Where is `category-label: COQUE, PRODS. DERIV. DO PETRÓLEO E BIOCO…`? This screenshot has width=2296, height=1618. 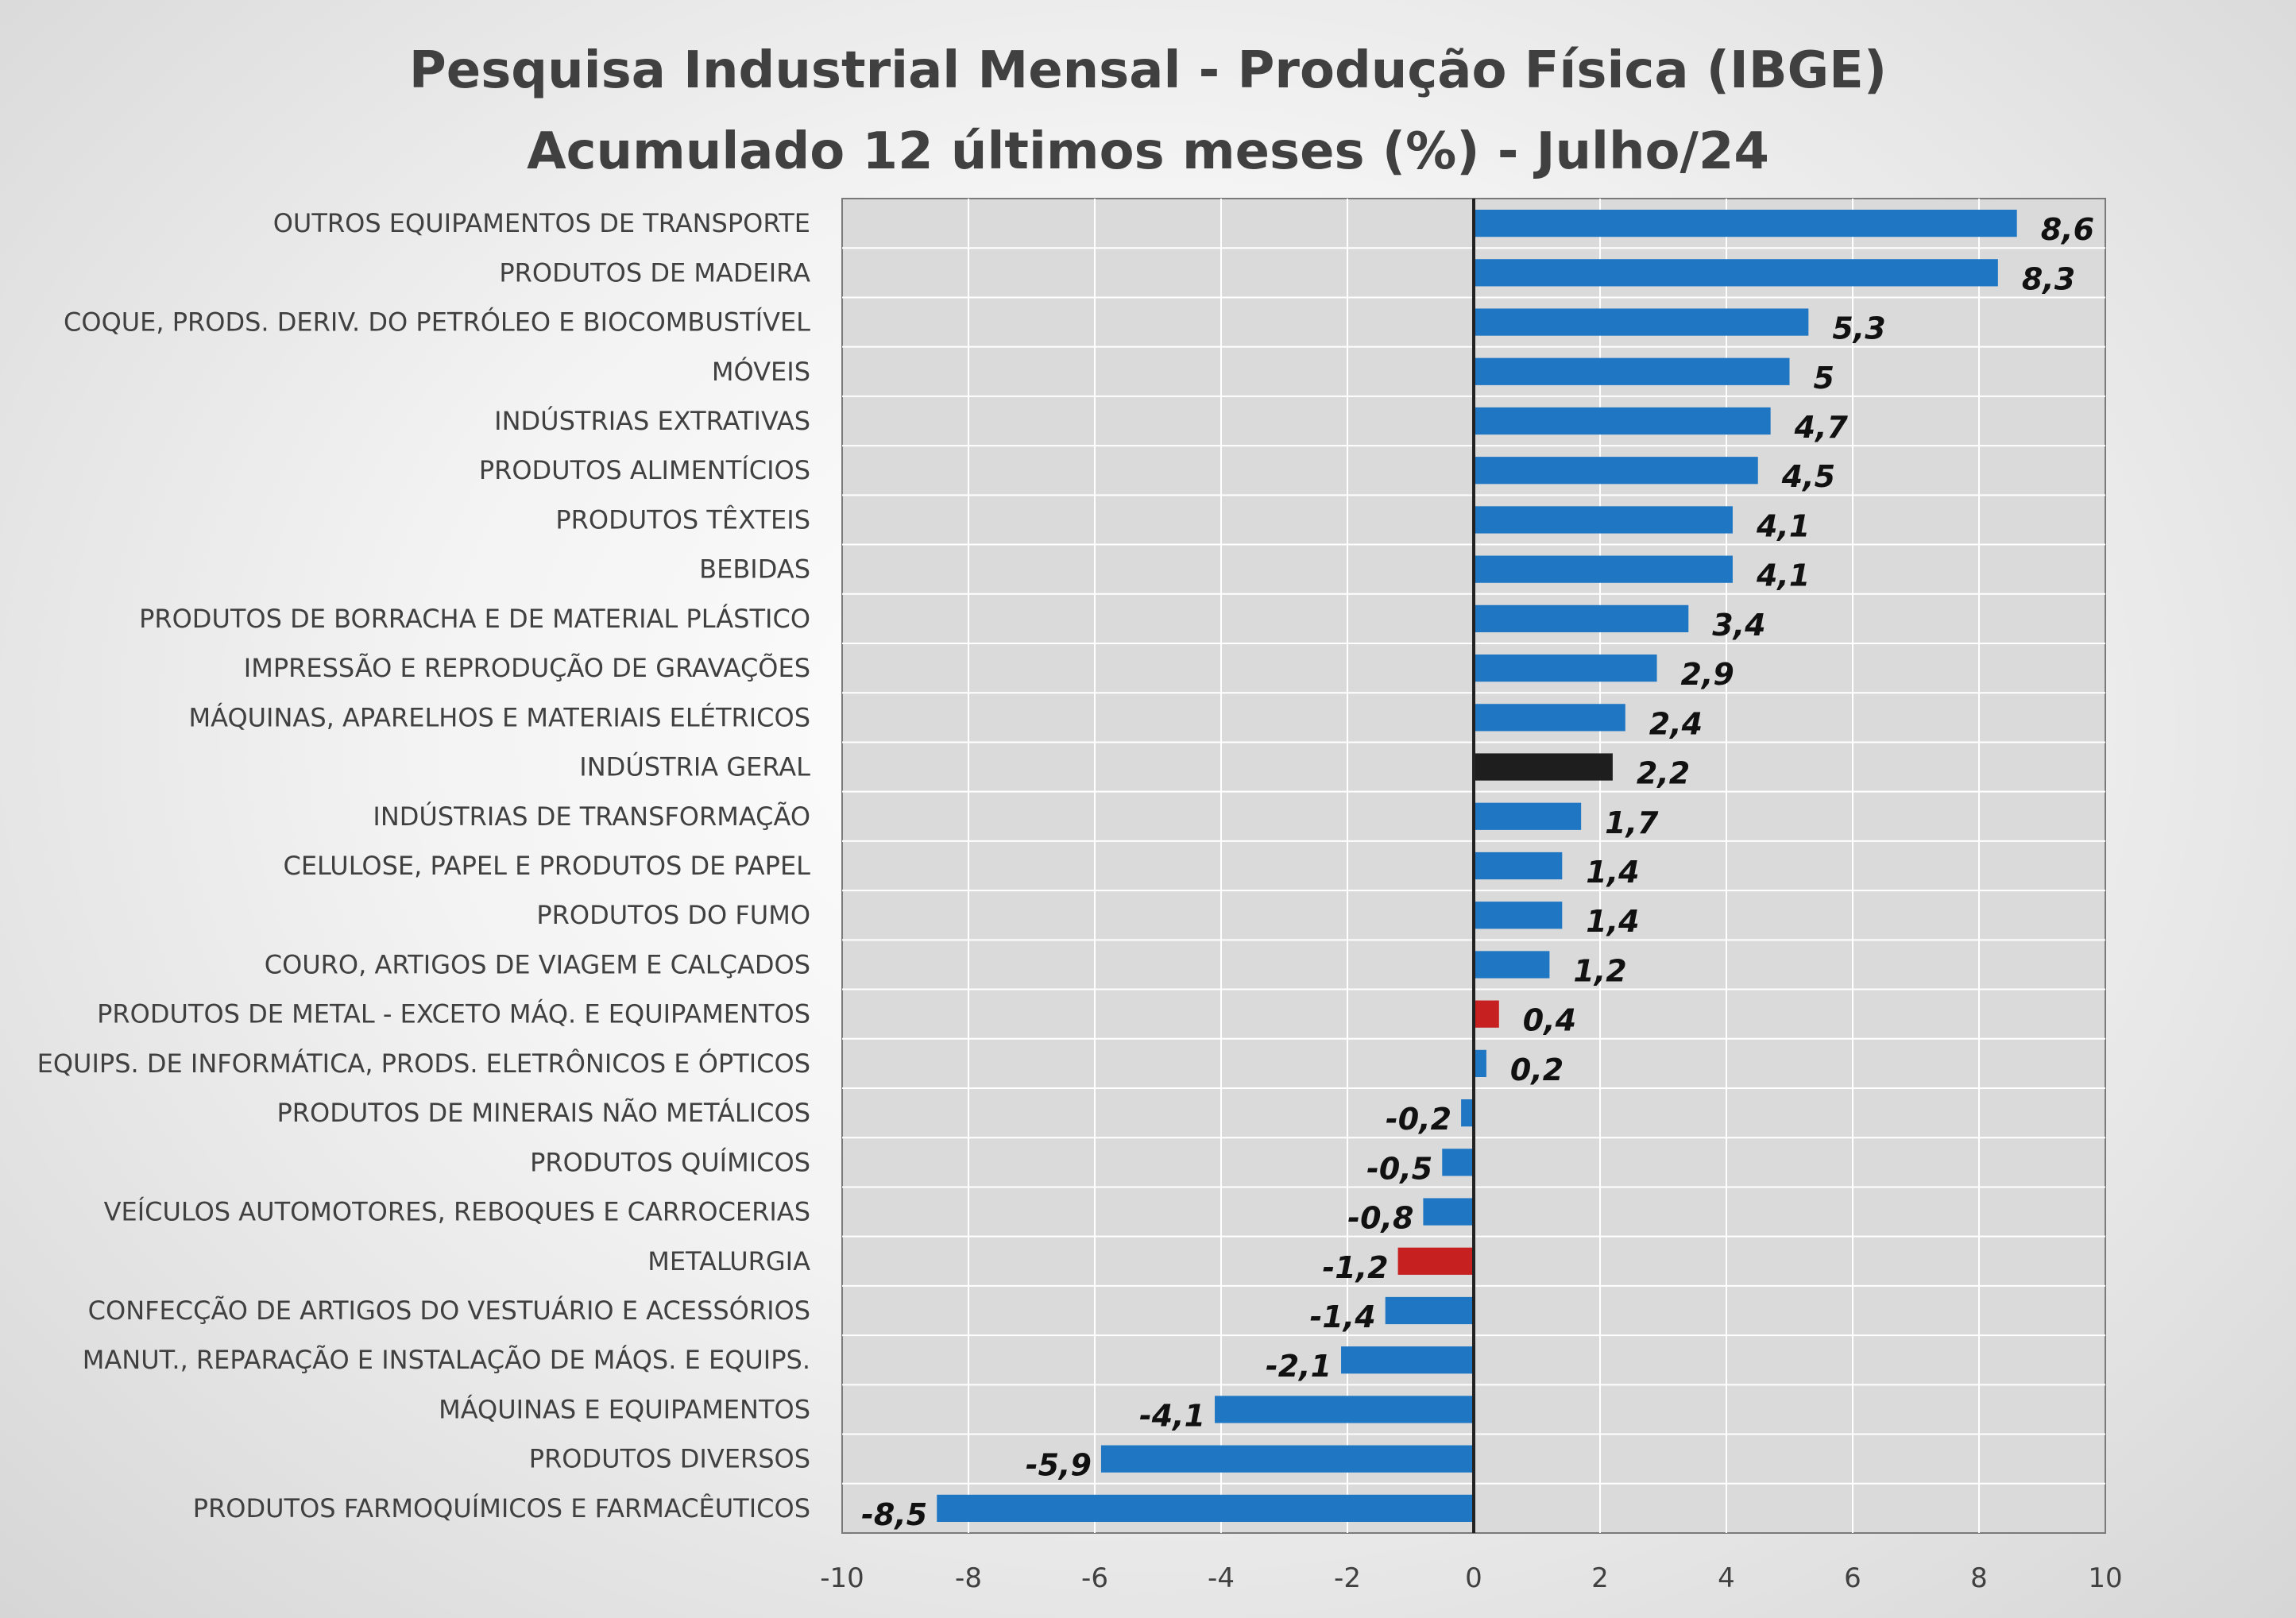
category-label: COQUE, PRODS. DERIV. DO PETRÓLEO E BIOCO… is located at coordinates (437, 322).